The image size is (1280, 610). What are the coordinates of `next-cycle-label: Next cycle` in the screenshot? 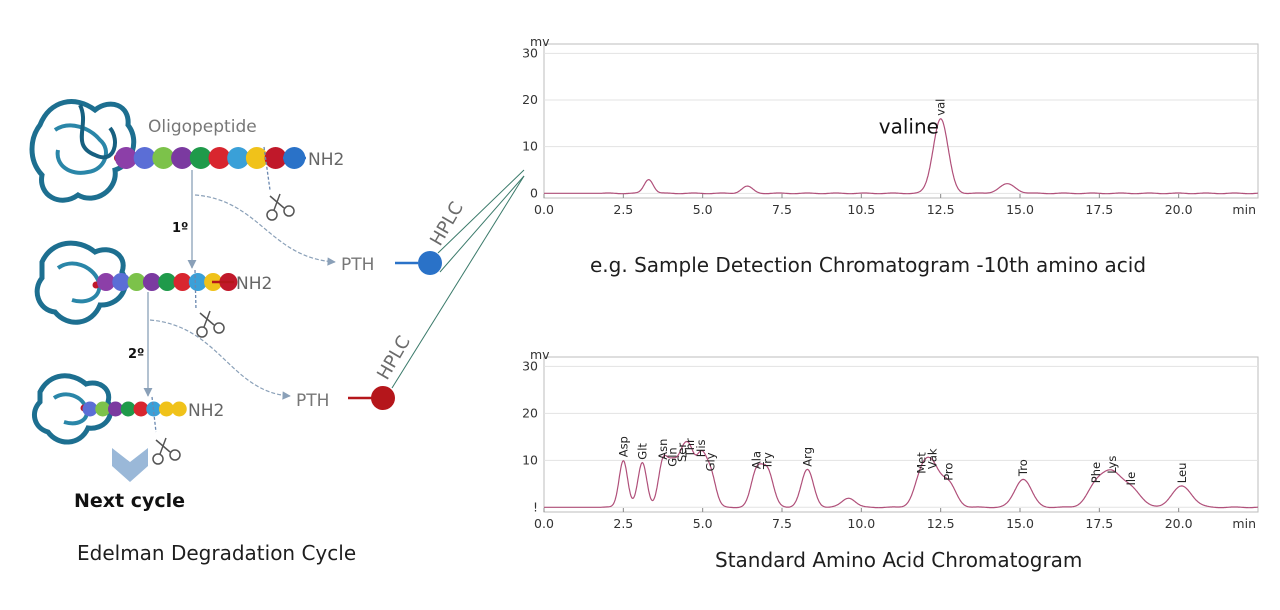 It's located at (129, 501).